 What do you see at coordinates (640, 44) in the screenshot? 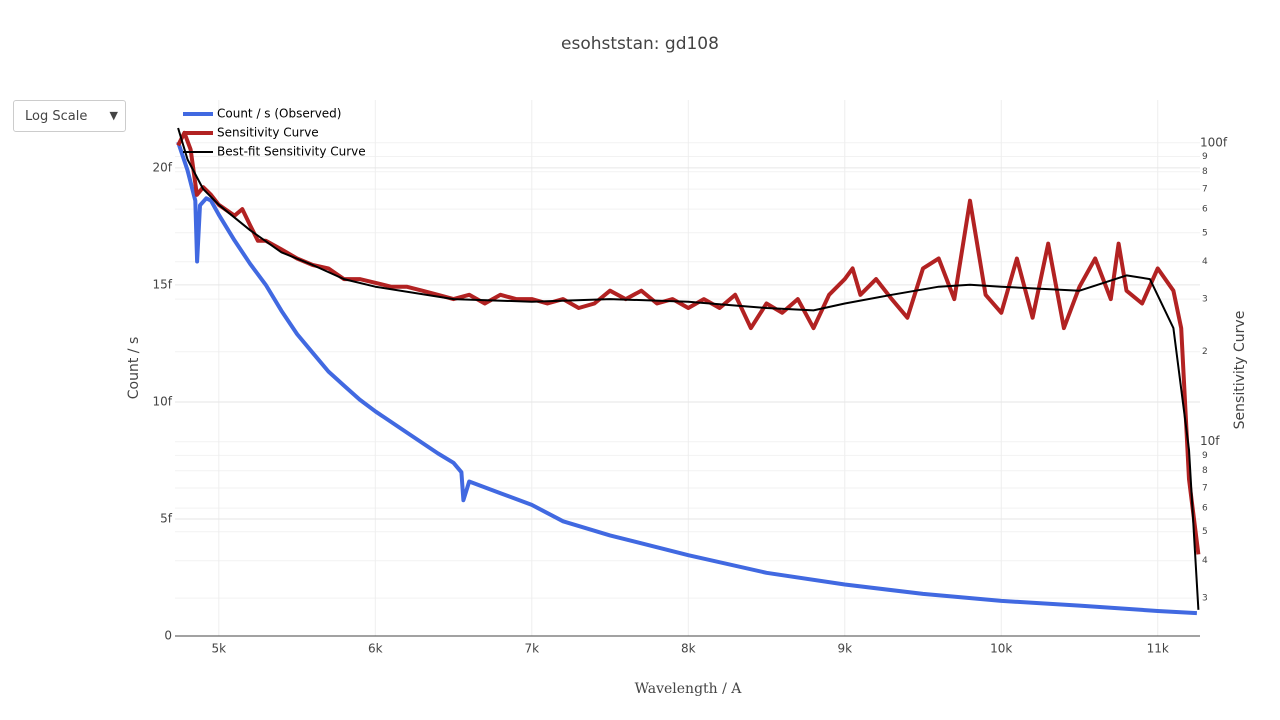
I see `chart-title: esohststan: gd108` at bounding box center [640, 44].